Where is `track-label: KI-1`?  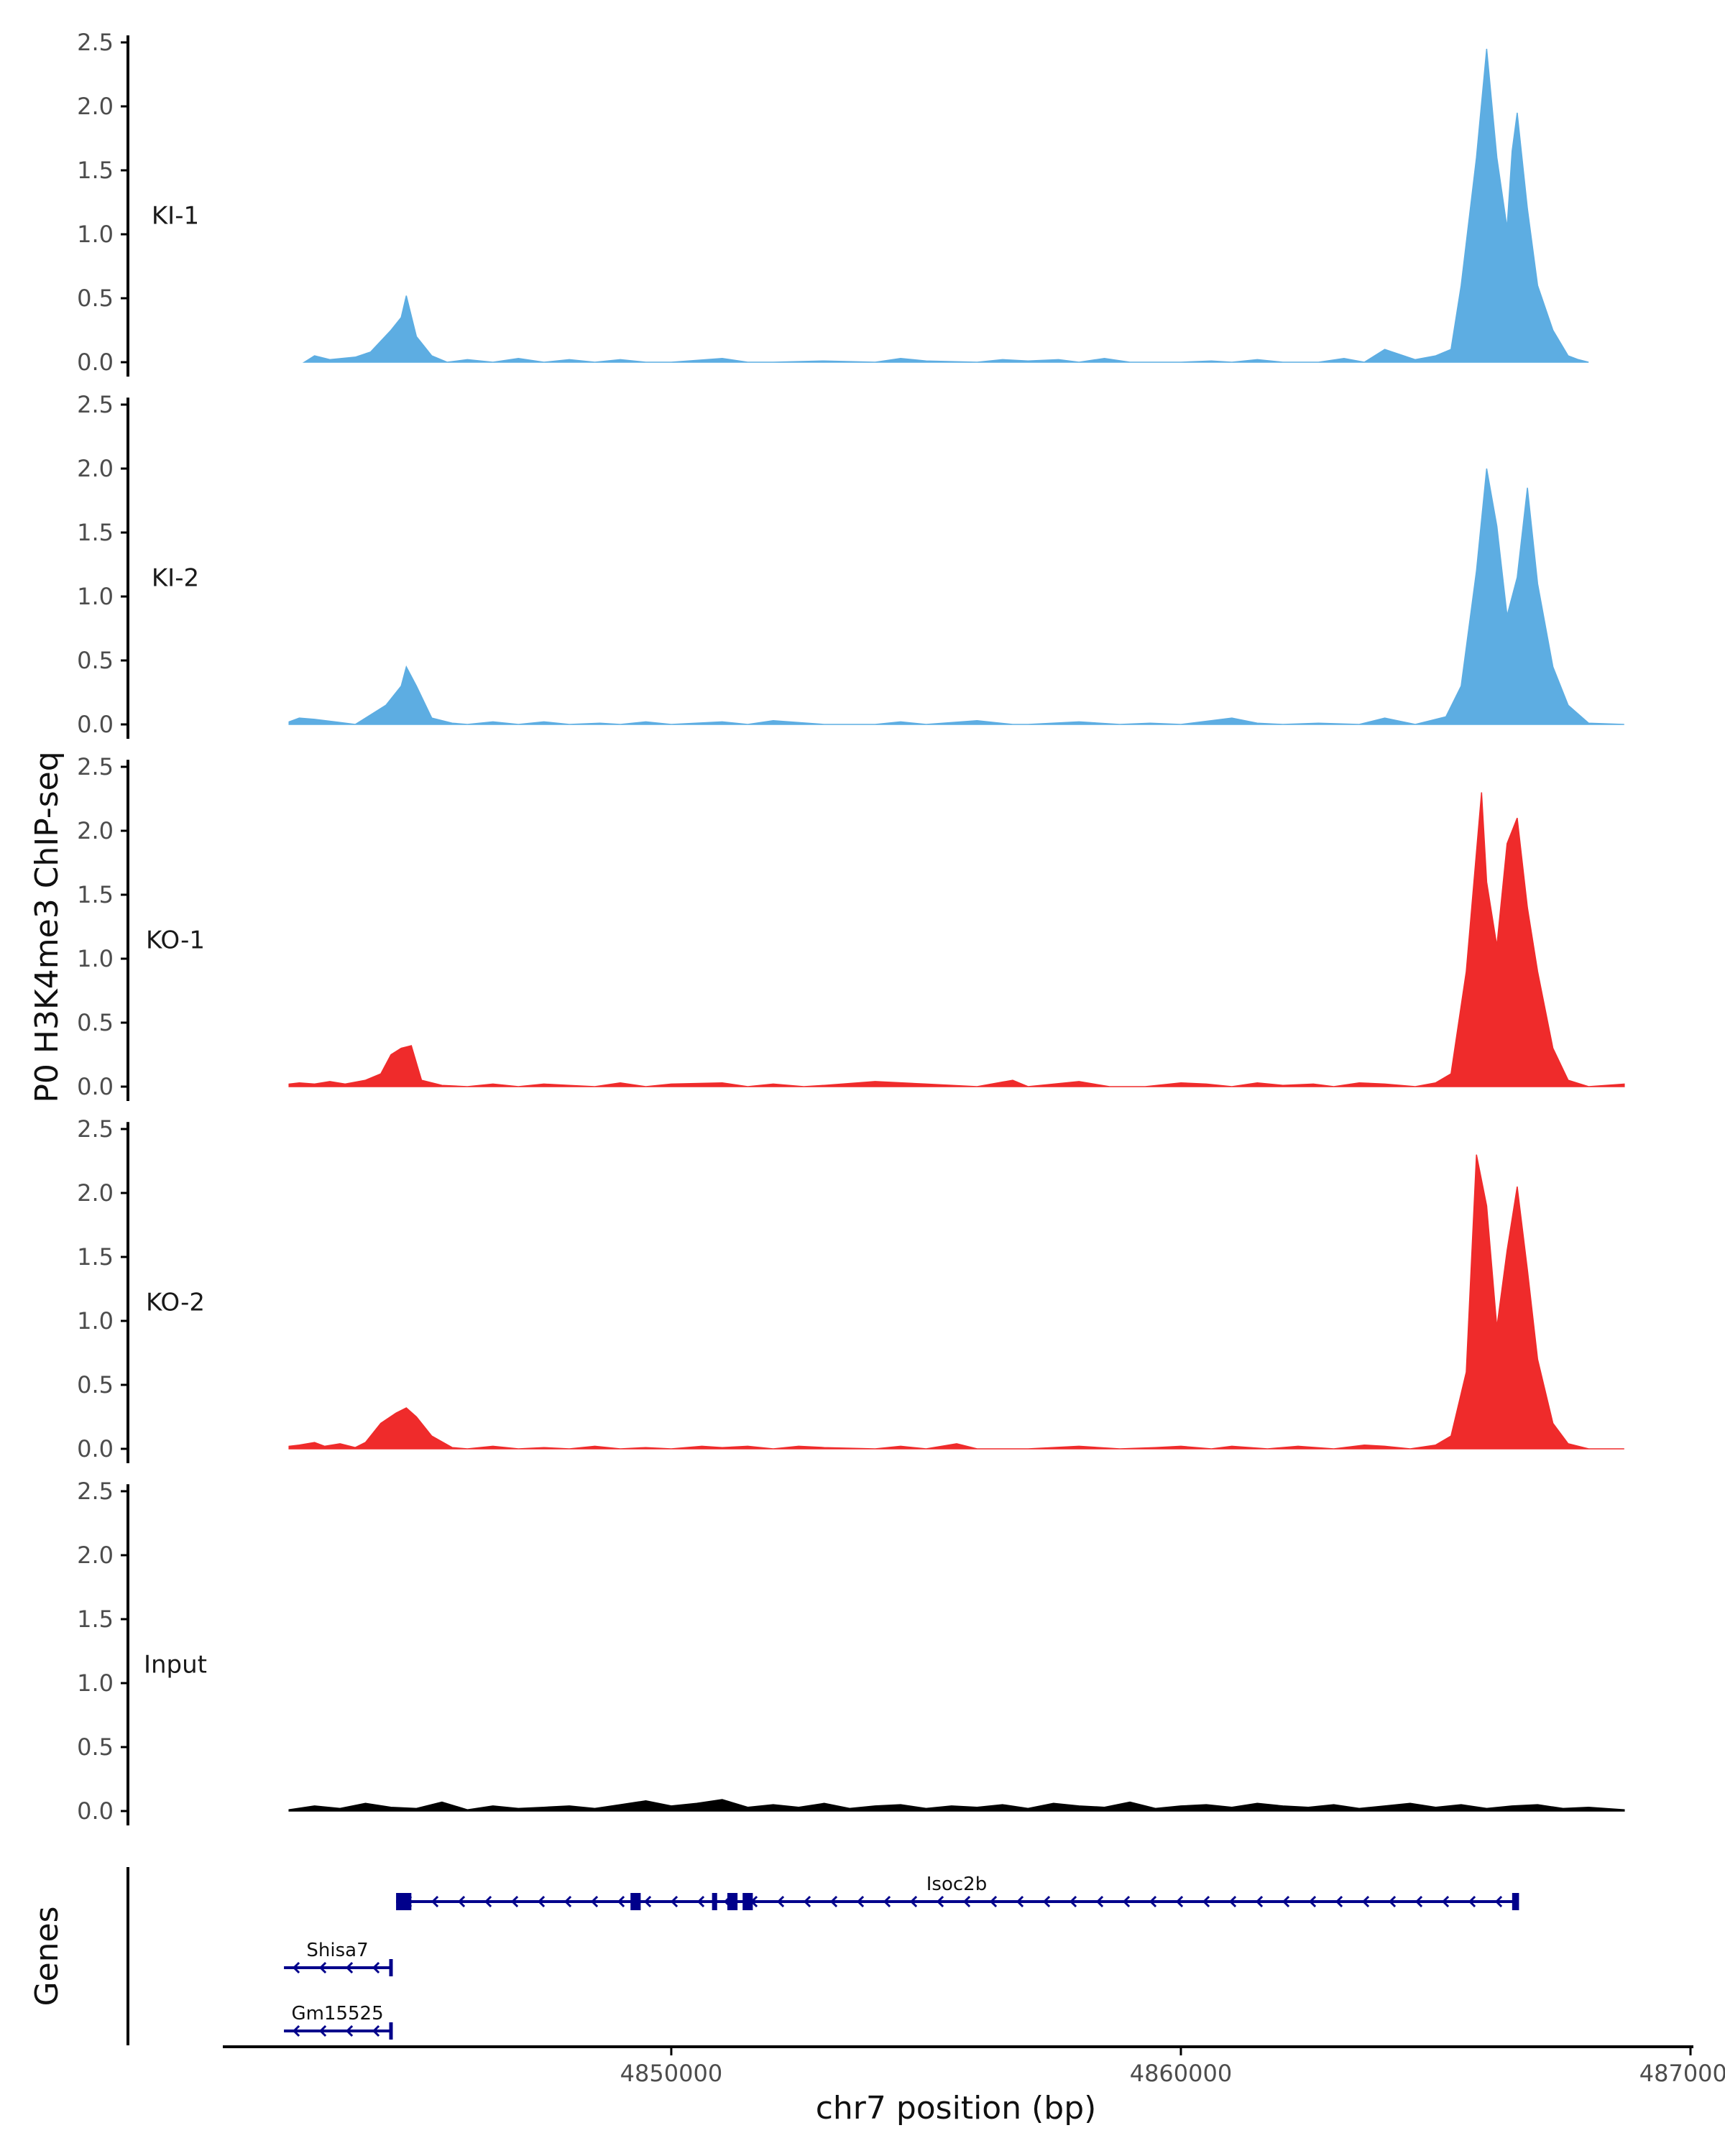 track-label: KI-1 is located at coordinates (175, 215).